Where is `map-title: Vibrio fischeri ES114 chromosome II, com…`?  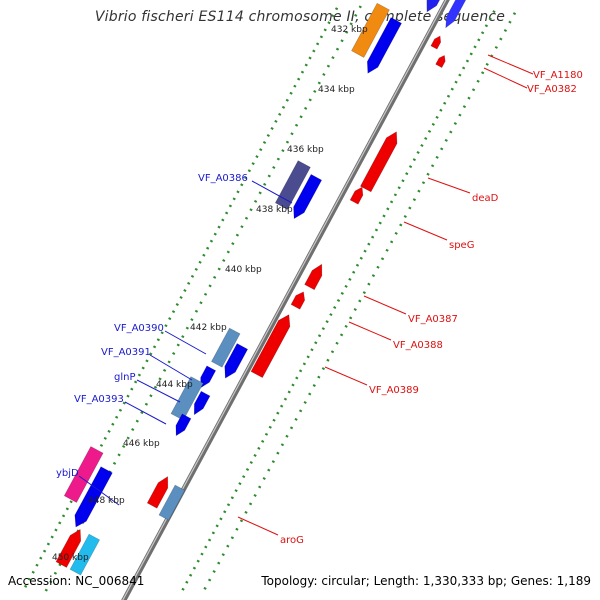 map-title: Vibrio fischeri ES114 chromosome II, com… is located at coordinates (300, 17).